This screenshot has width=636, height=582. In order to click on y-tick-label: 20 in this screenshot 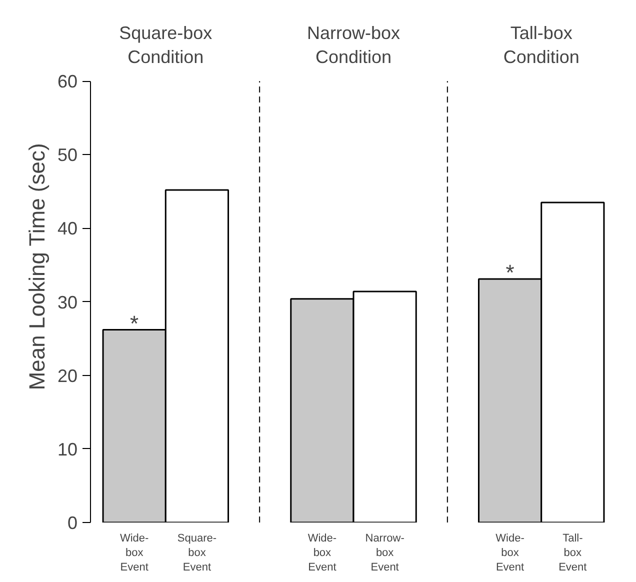, I will do `click(67, 376)`.